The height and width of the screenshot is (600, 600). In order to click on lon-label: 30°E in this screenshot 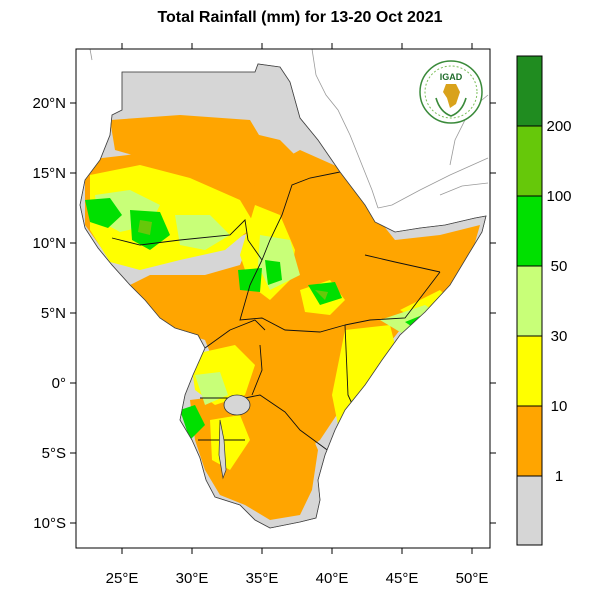, I will do `click(192, 578)`.